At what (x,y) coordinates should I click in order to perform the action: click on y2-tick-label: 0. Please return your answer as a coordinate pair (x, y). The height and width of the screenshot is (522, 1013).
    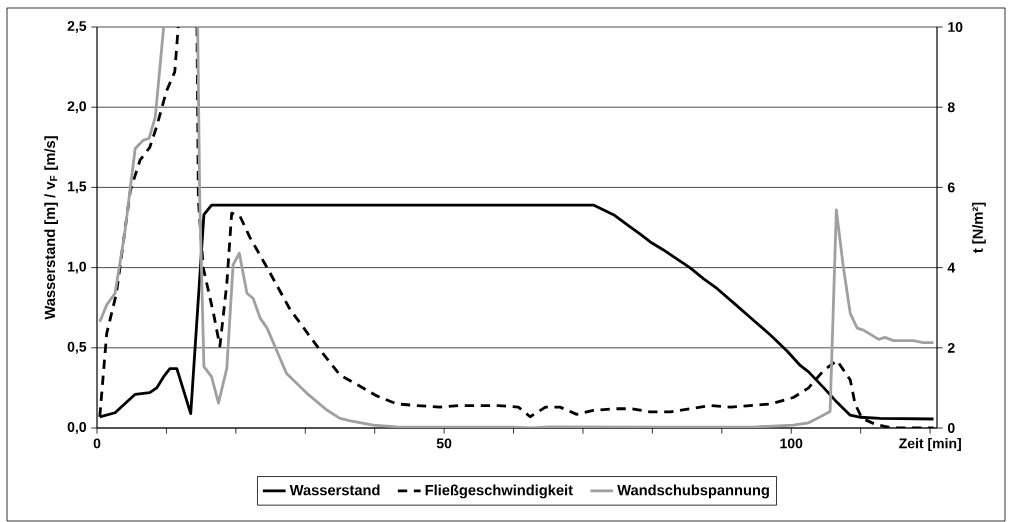
    Looking at the image, I should click on (951, 428).